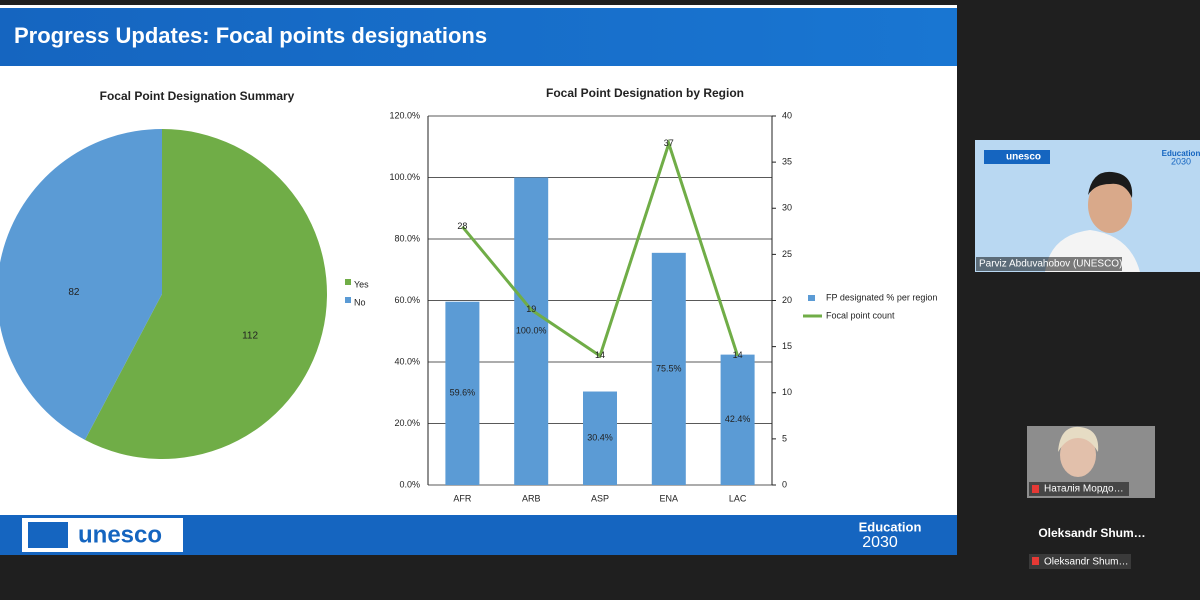 This screenshot has width=1200, height=600. Describe the element at coordinates (48, 535) in the screenshot. I see `logo-icon` at that location.